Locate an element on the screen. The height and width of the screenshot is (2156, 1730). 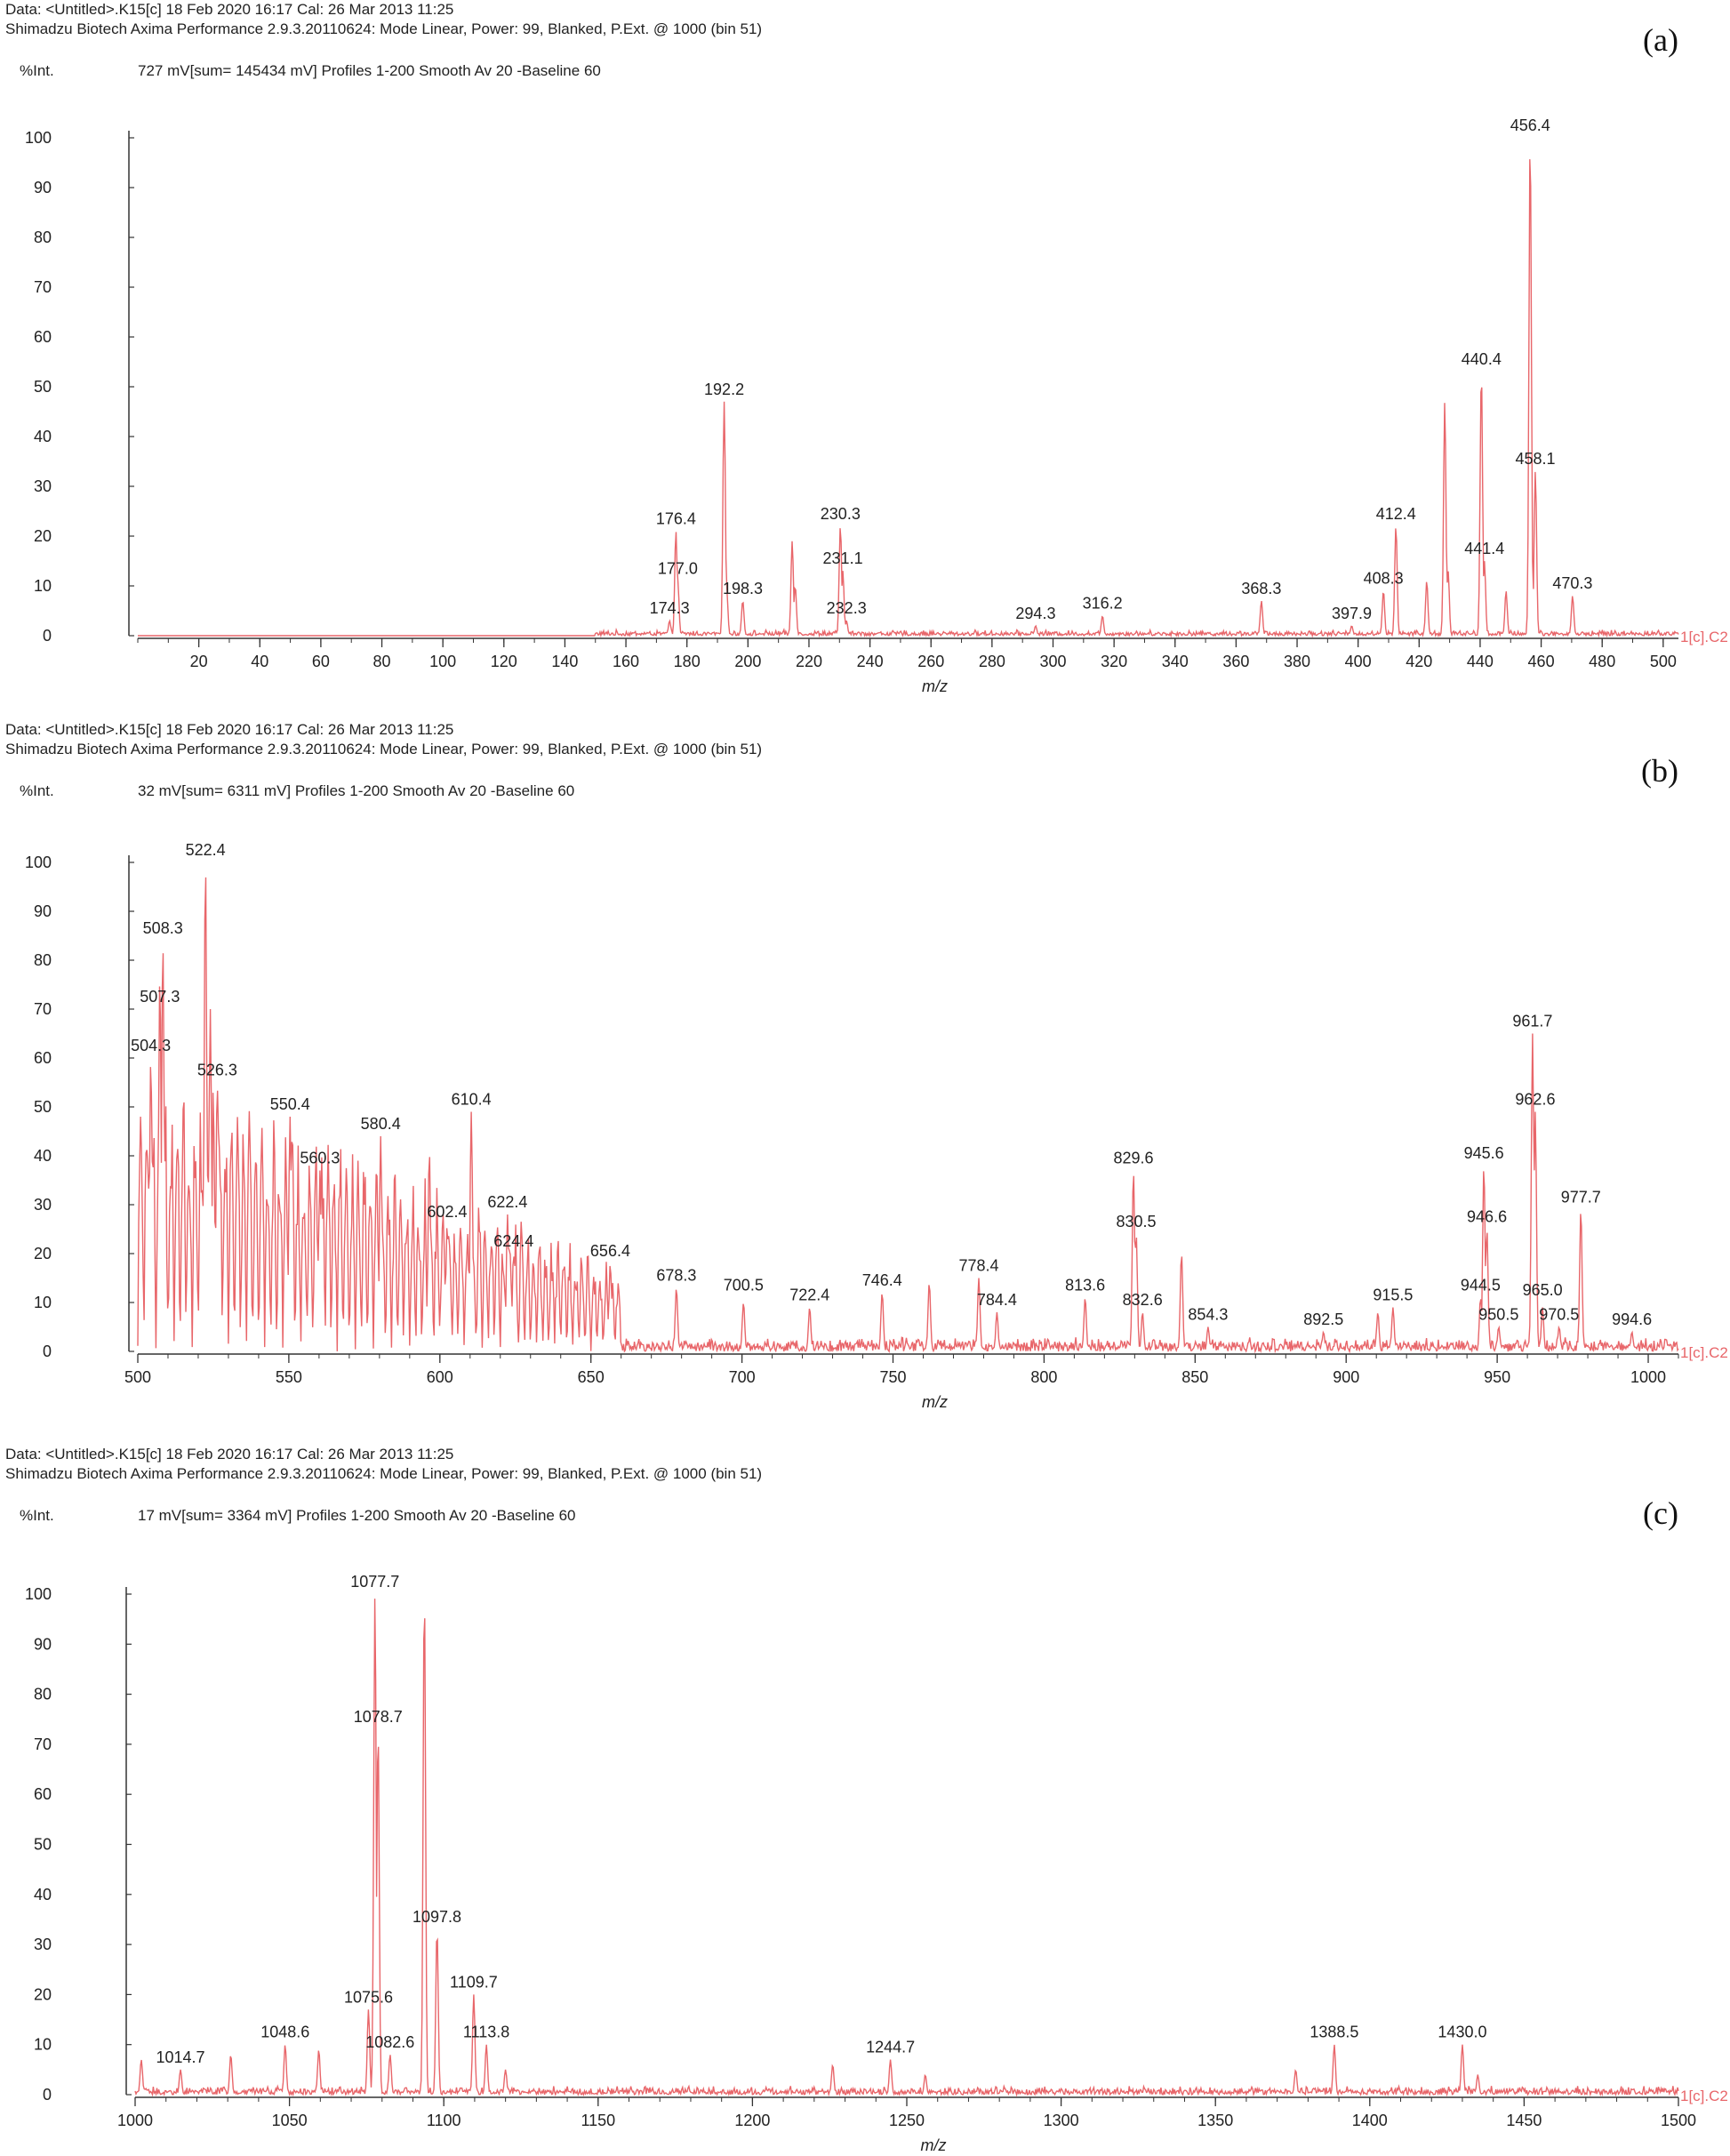
peak-label: 1430.0 is located at coordinates (1462, 2033).